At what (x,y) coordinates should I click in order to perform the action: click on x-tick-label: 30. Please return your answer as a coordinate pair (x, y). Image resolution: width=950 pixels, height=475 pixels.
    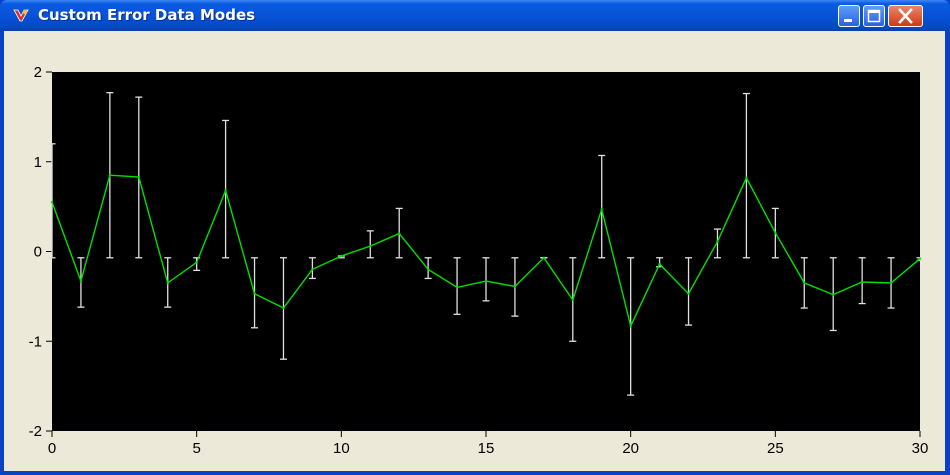
    Looking at the image, I should click on (920, 448).